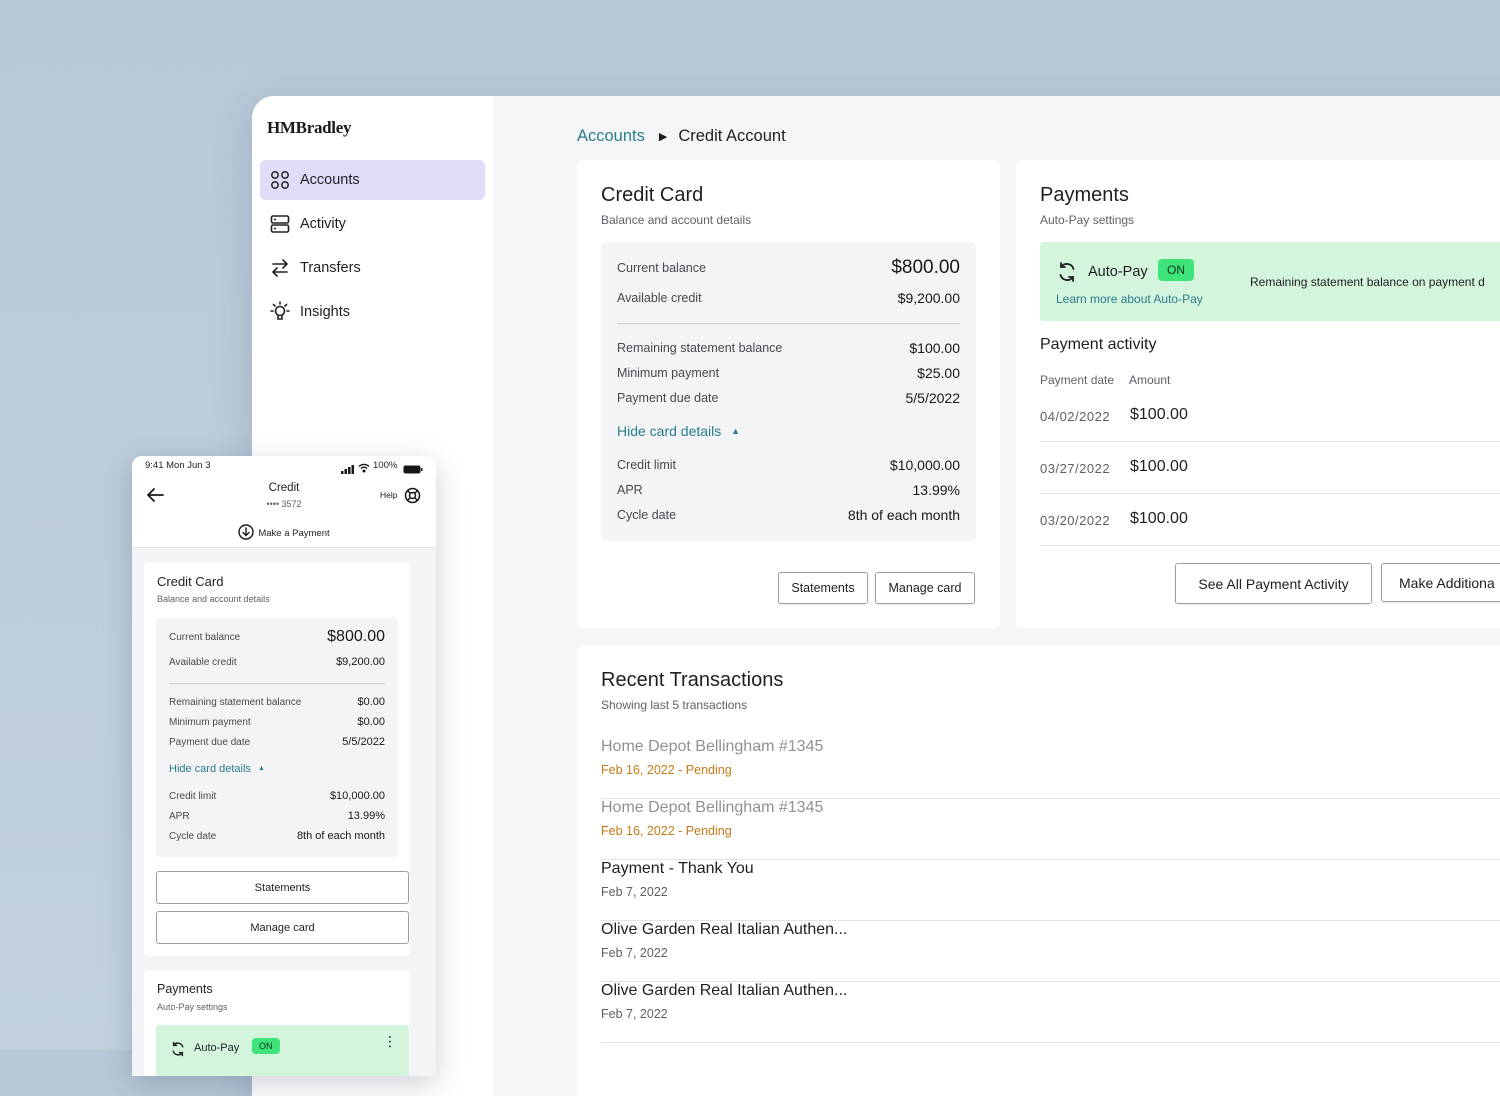  Describe the element at coordinates (330, 180) in the screenshot. I see `sidebar-item-label: Accounts` at that location.